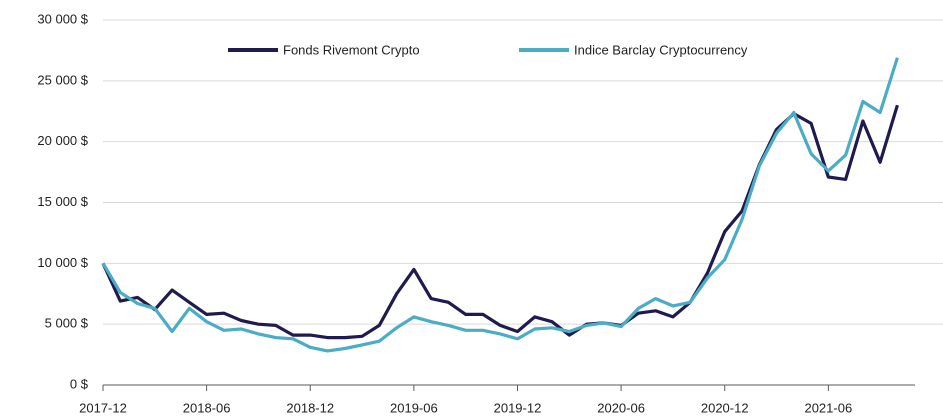 Image resolution: width=943 pixels, height=419 pixels. Describe the element at coordinates (79, 383) in the screenshot. I see `y-tick-label: 0 $` at that location.